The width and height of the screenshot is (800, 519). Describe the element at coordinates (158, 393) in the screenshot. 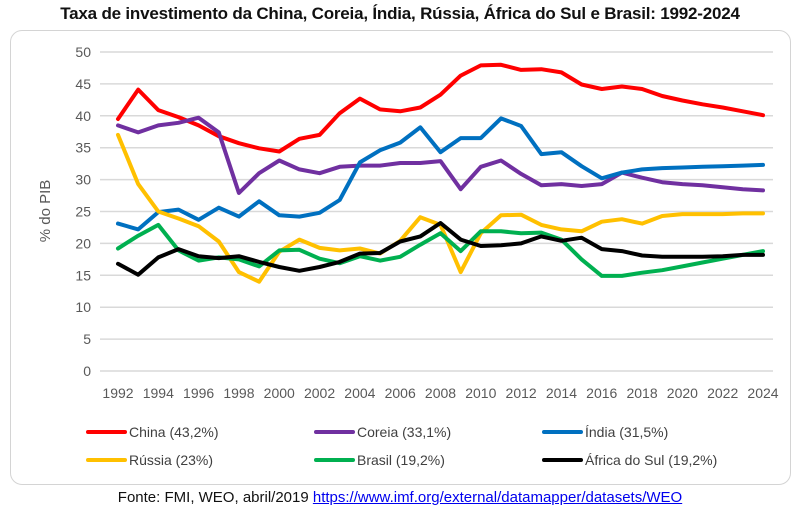

I see `x-tick-label: 1994` at that location.